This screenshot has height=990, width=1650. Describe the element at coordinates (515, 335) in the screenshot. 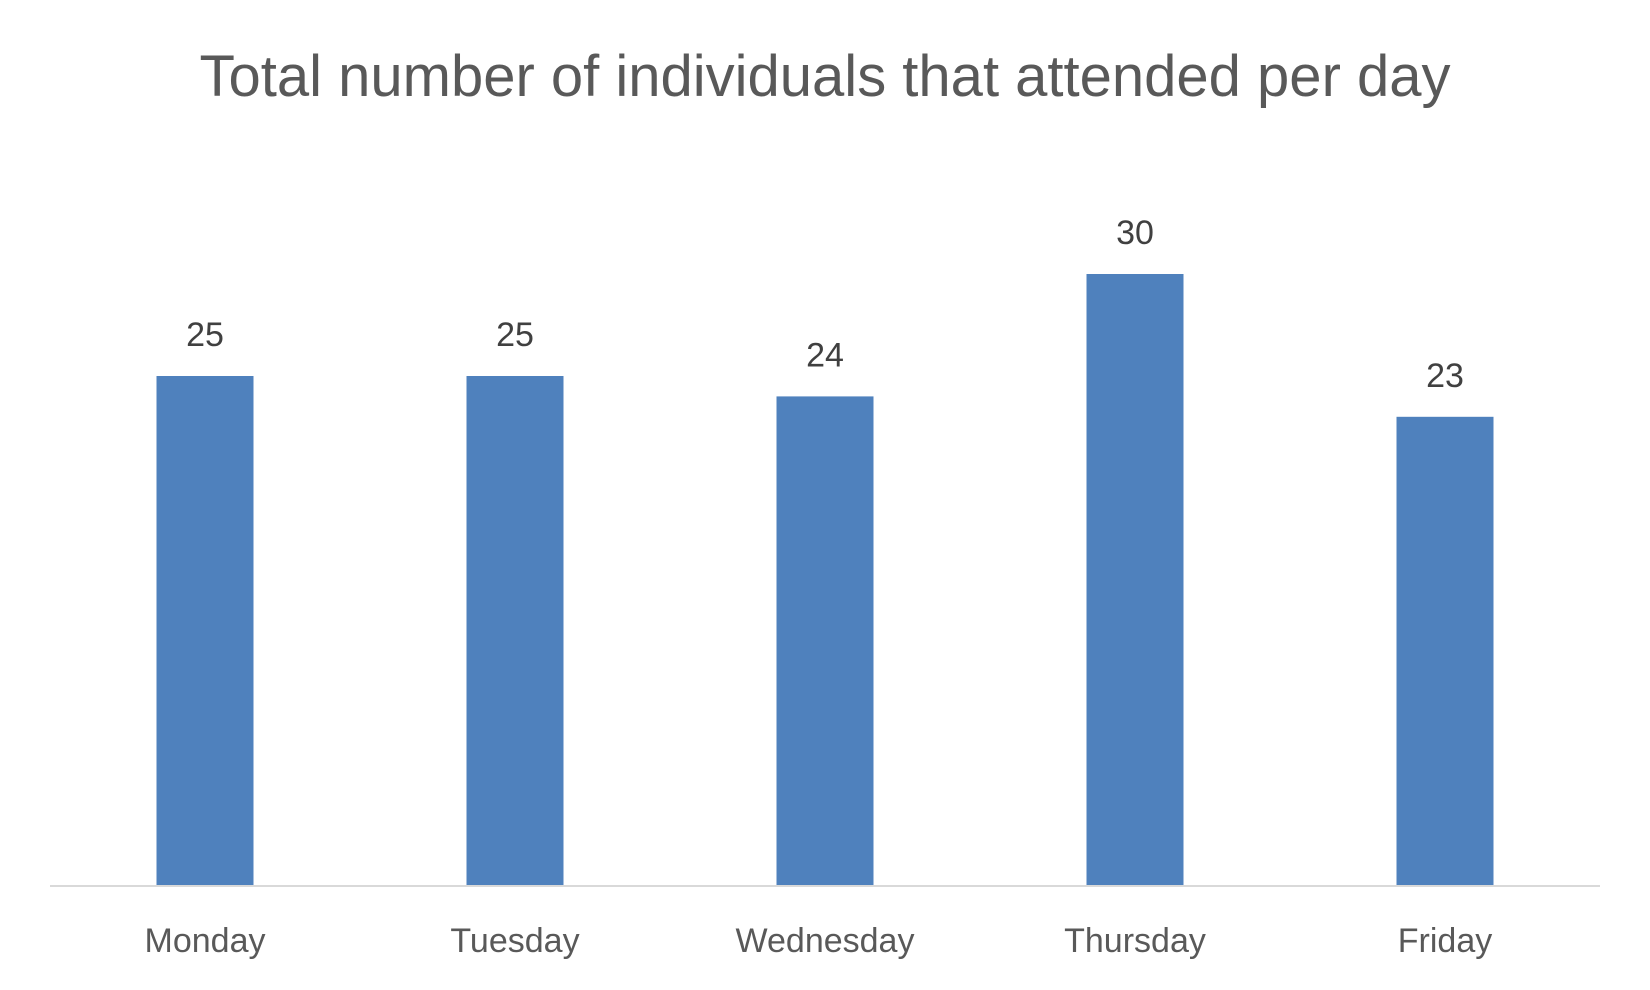

I see `data-label-tuesday: 25` at that location.